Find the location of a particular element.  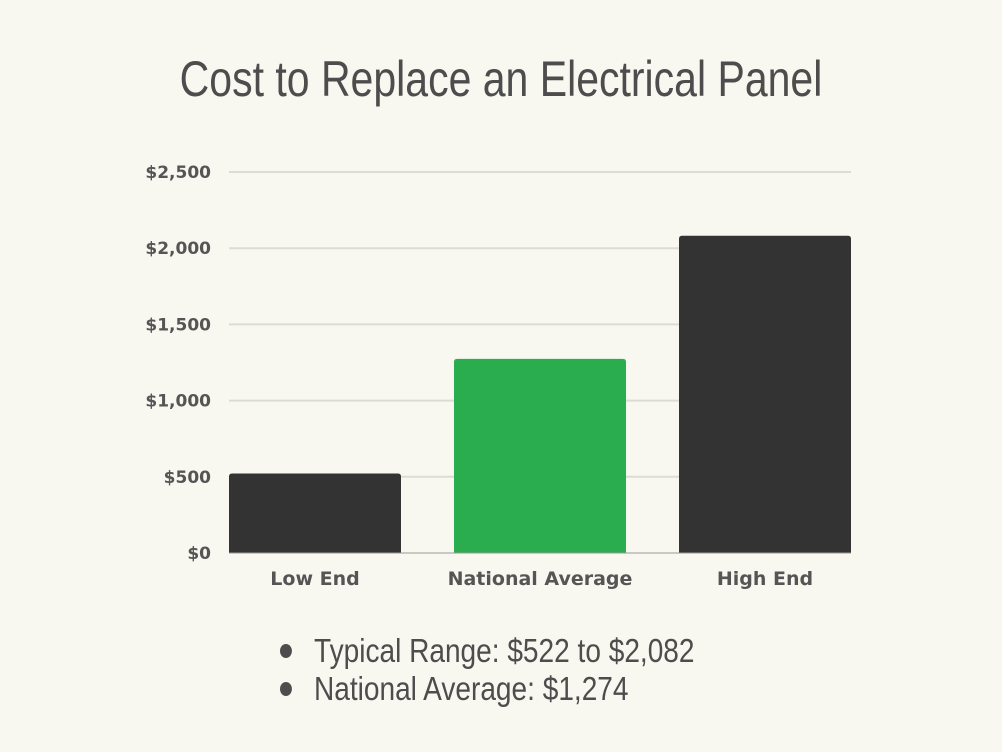

x-tick-label: High End is located at coordinates (765, 579).